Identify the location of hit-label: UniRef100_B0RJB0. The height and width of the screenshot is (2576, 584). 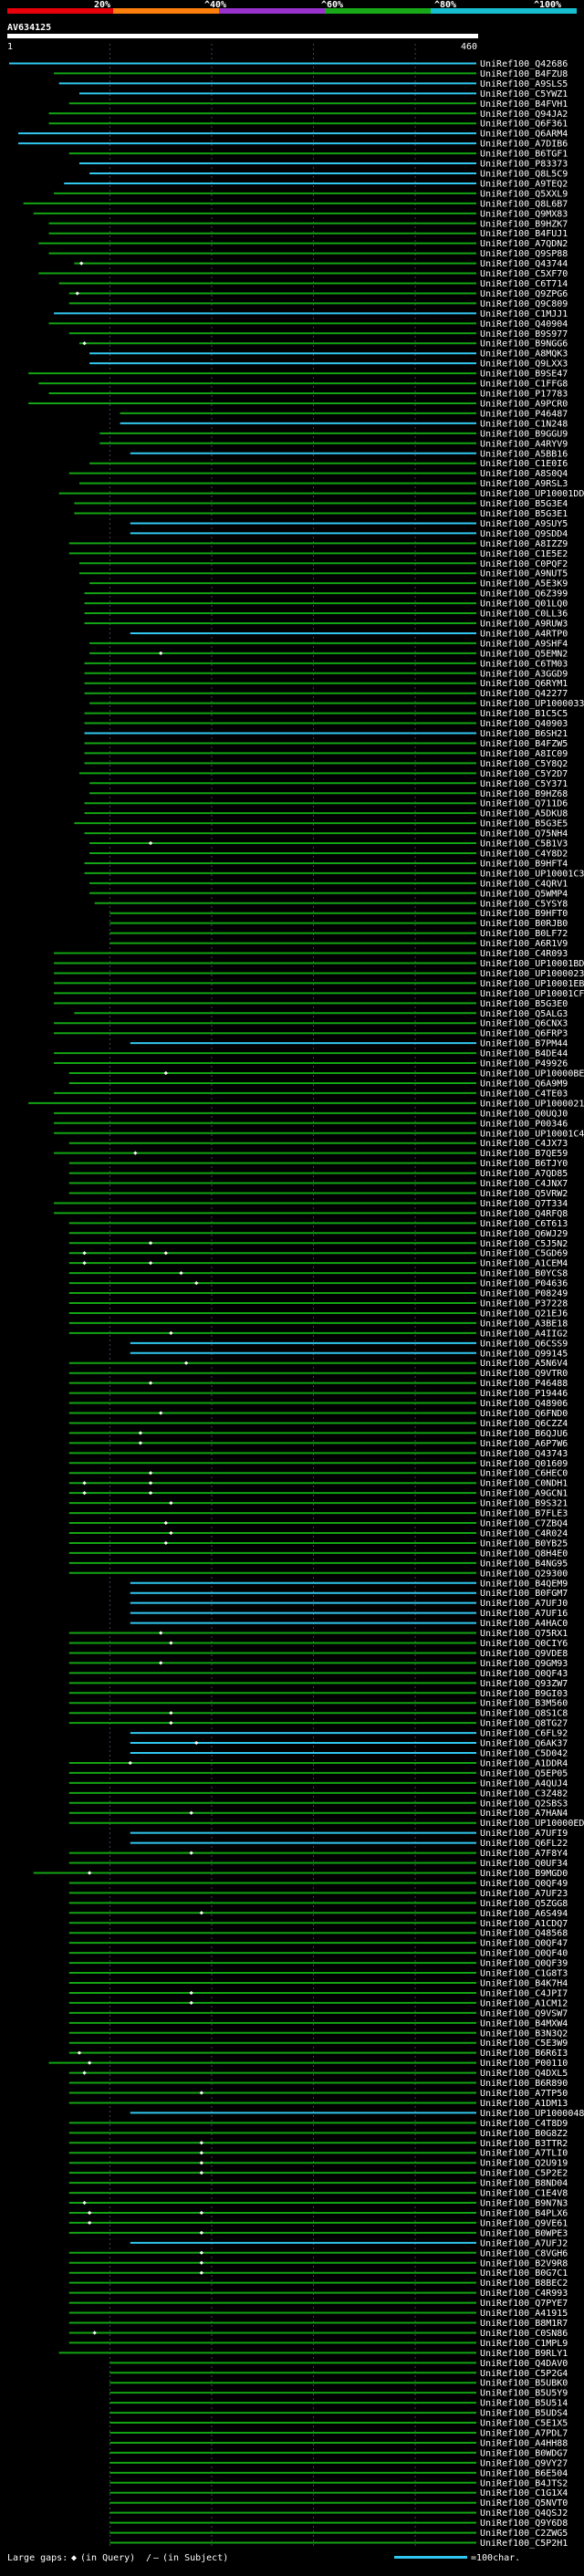
(524, 924).